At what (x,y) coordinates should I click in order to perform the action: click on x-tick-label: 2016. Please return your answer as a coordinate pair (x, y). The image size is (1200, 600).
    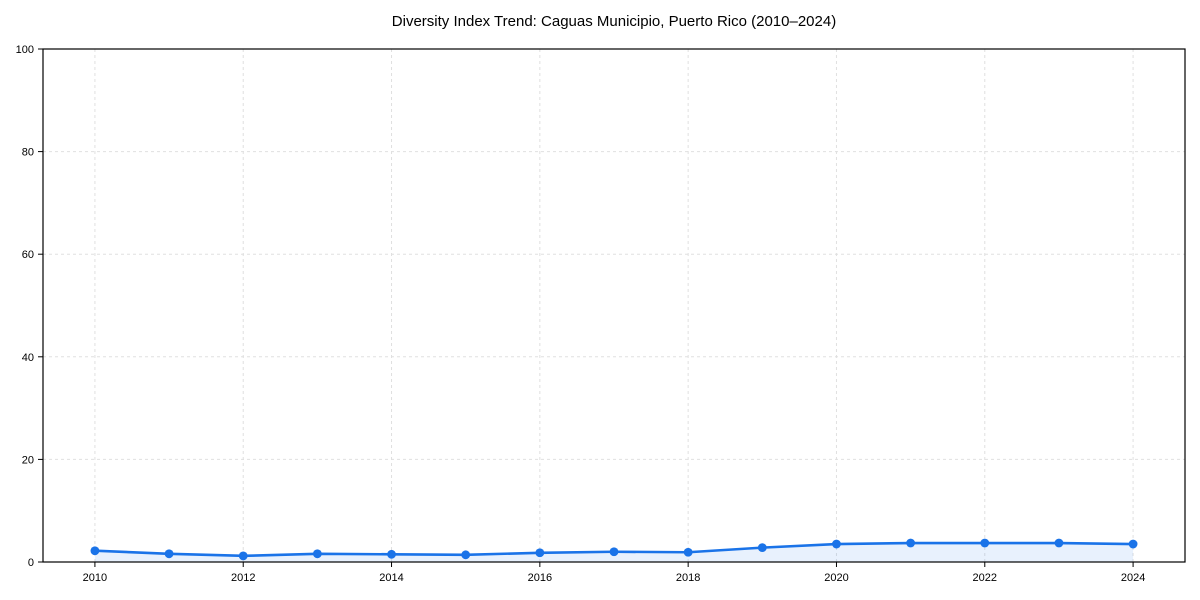
    Looking at the image, I should click on (540, 578).